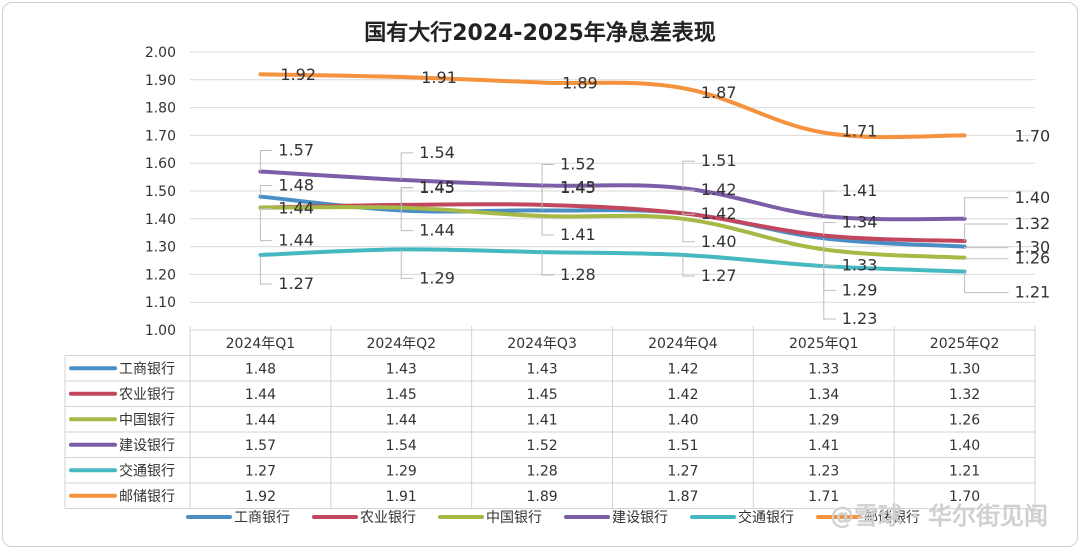 The image size is (1080, 549). Describe the element at coordinates (147, 497) in the screenshot. I see `table-row-label: 邮储银行` at that location.